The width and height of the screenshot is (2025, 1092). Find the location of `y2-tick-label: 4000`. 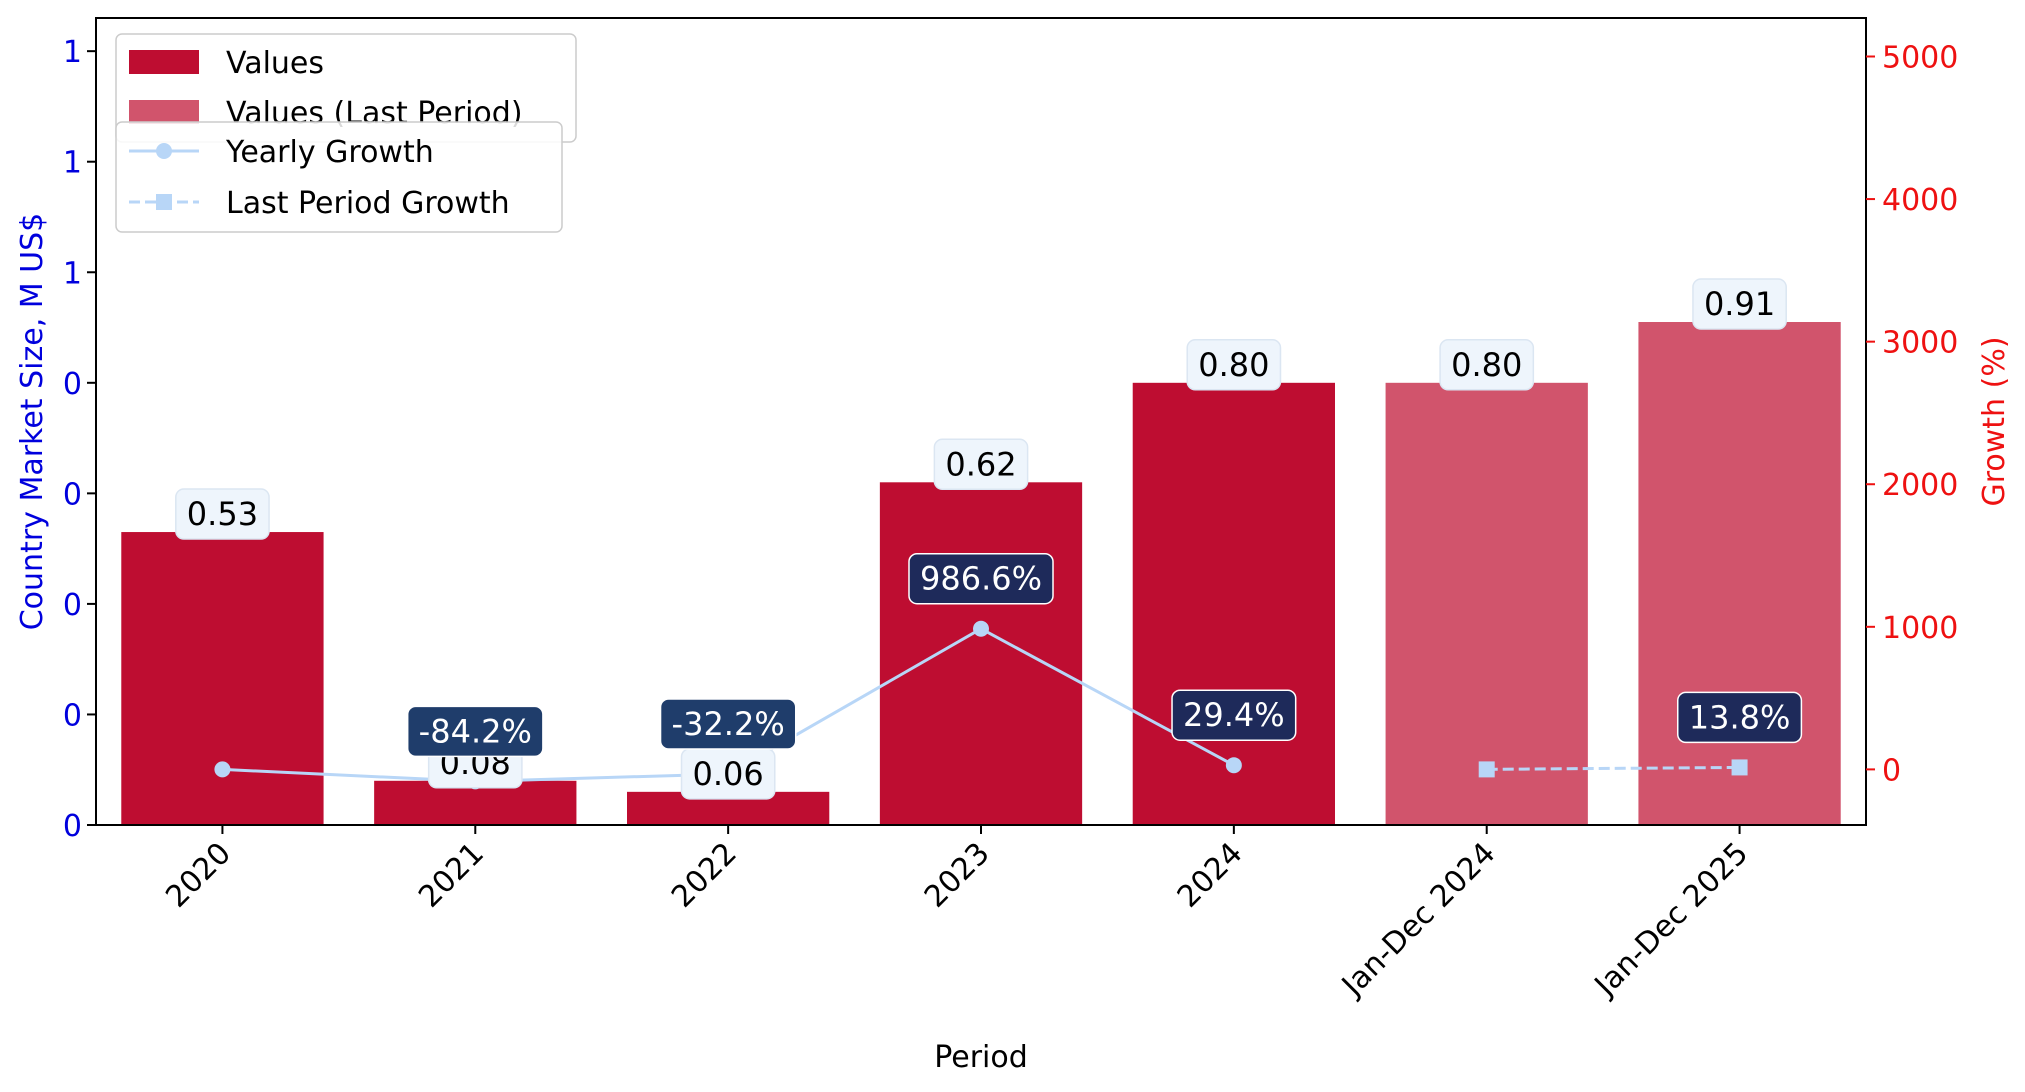

y2-tick-label: 4000 is located at coordinates (1920, 200).